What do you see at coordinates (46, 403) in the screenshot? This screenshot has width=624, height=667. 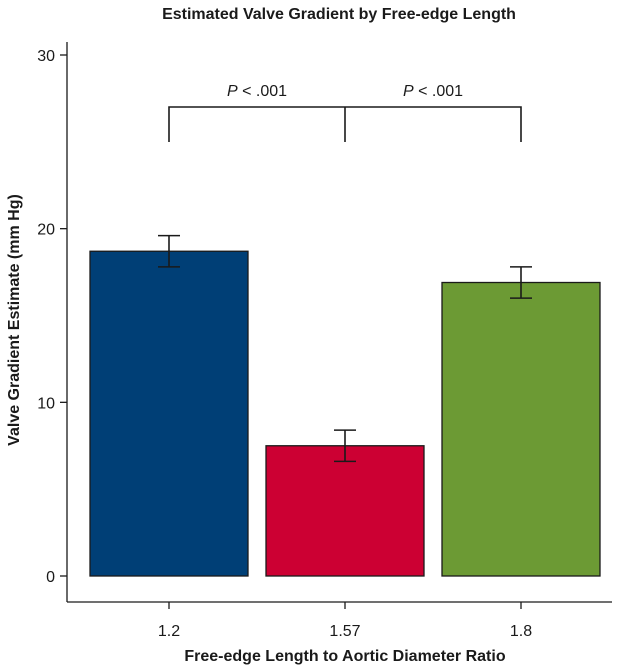 I see `y-tick-label: 10` at bounding box center [46, 403].